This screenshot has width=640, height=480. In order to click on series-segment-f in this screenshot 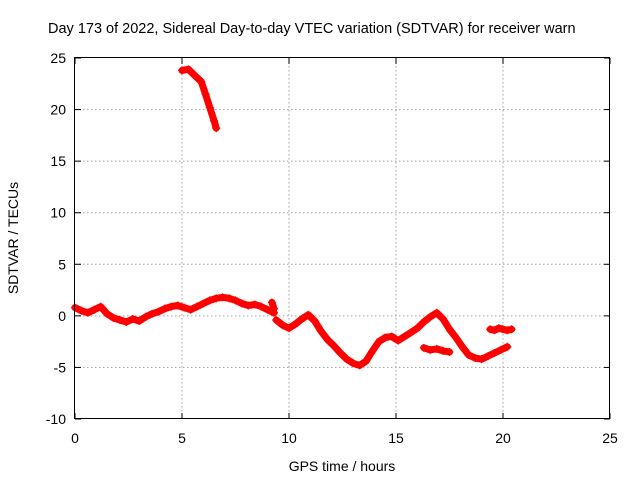, I will do `click(273, 305)`.